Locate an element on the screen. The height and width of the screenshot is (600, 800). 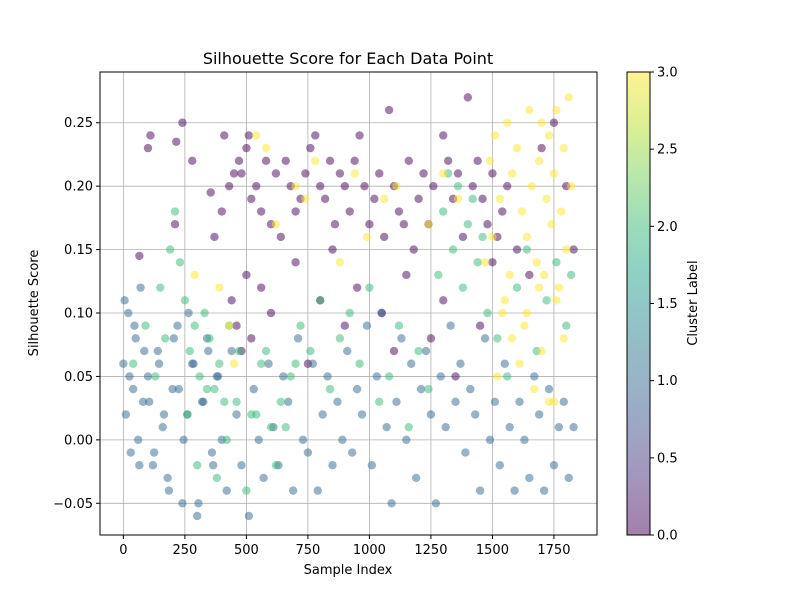
y-tick-label: 0.05 is located at coordinates (78, 377).